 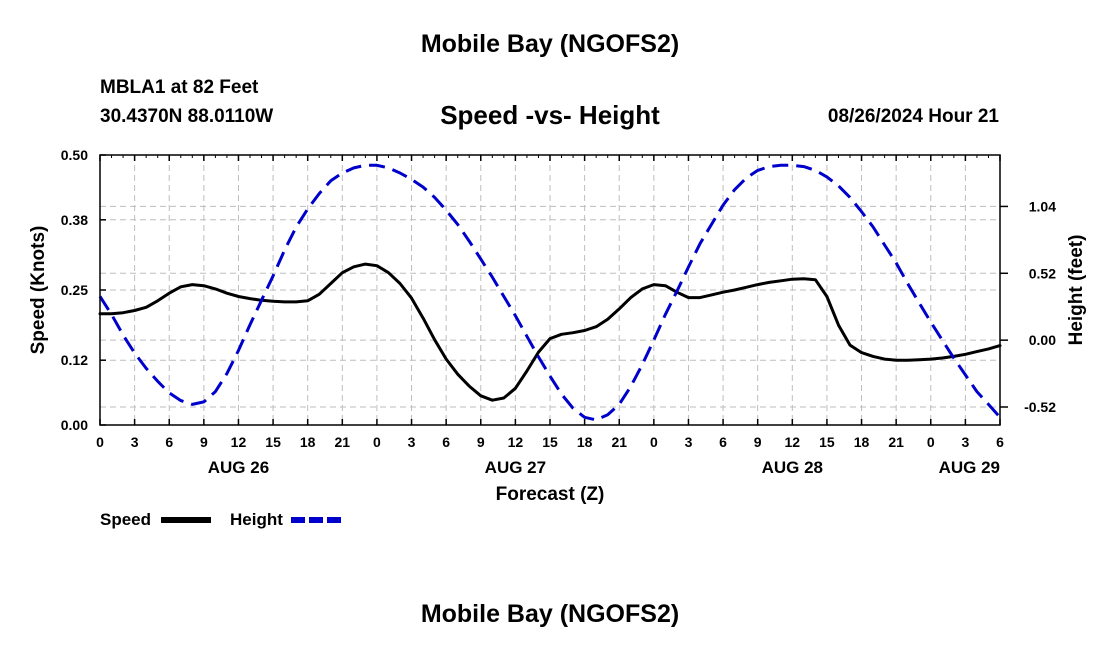 I want to click on y-tick-label: 0.38, so click(x=74, y=220).